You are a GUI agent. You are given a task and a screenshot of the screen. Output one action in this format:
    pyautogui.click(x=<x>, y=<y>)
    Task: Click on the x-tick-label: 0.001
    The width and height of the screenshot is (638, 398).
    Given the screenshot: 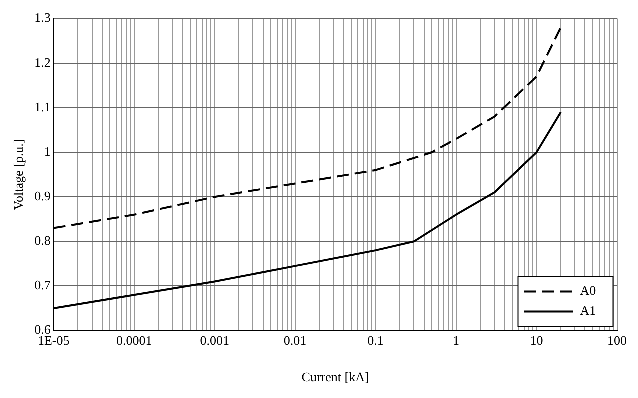 What is the action you would take?
    pyautogui.click(x=215, y=340)
    